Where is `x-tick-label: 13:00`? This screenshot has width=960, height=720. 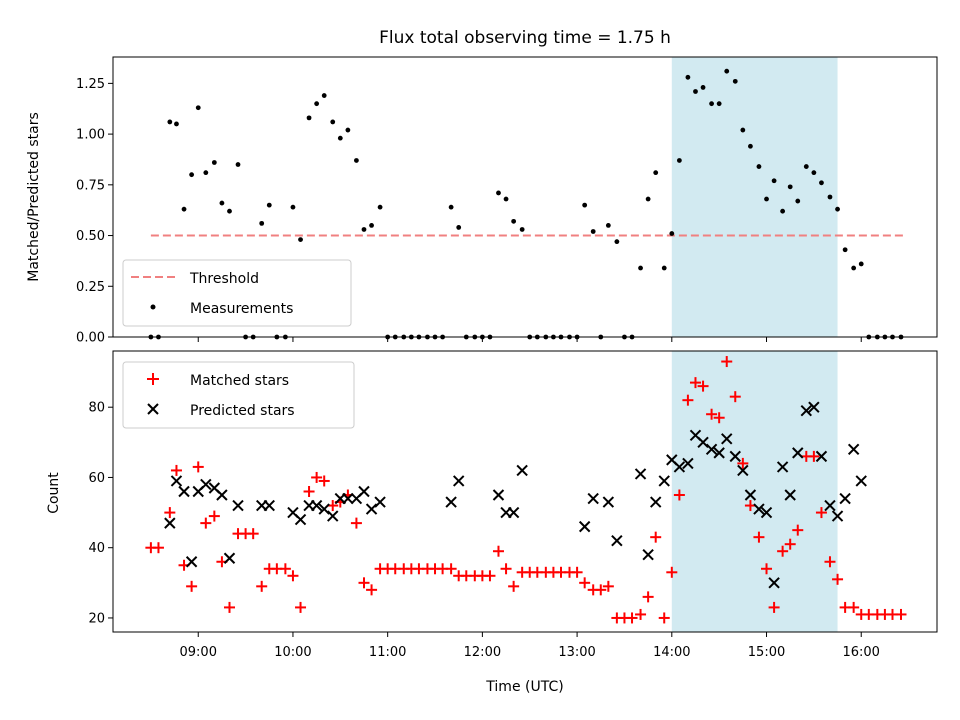 x-tick-label: 13:00 is located at coordinates (576, 652).